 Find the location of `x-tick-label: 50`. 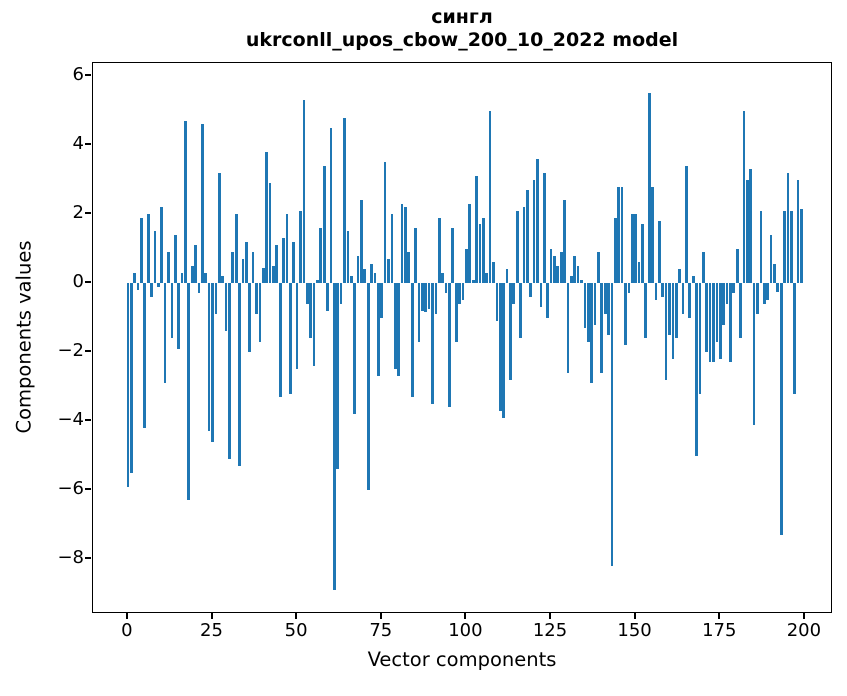

x-tick-label: 50 is located at coordinates (296, 630).